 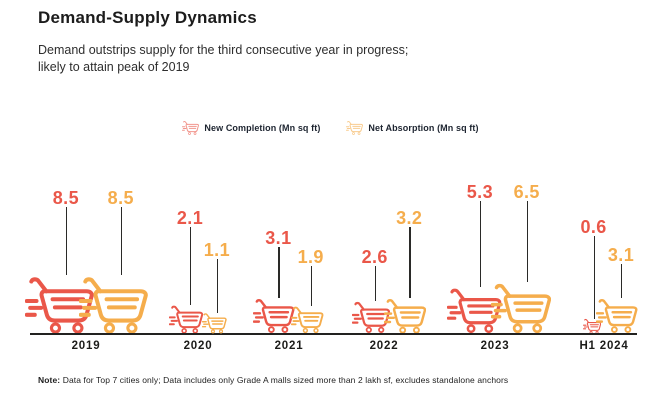 What do you see at coordinates (333, 334) in the screenshot?
I see `axis-baseline` at bounding box center [333, 334].